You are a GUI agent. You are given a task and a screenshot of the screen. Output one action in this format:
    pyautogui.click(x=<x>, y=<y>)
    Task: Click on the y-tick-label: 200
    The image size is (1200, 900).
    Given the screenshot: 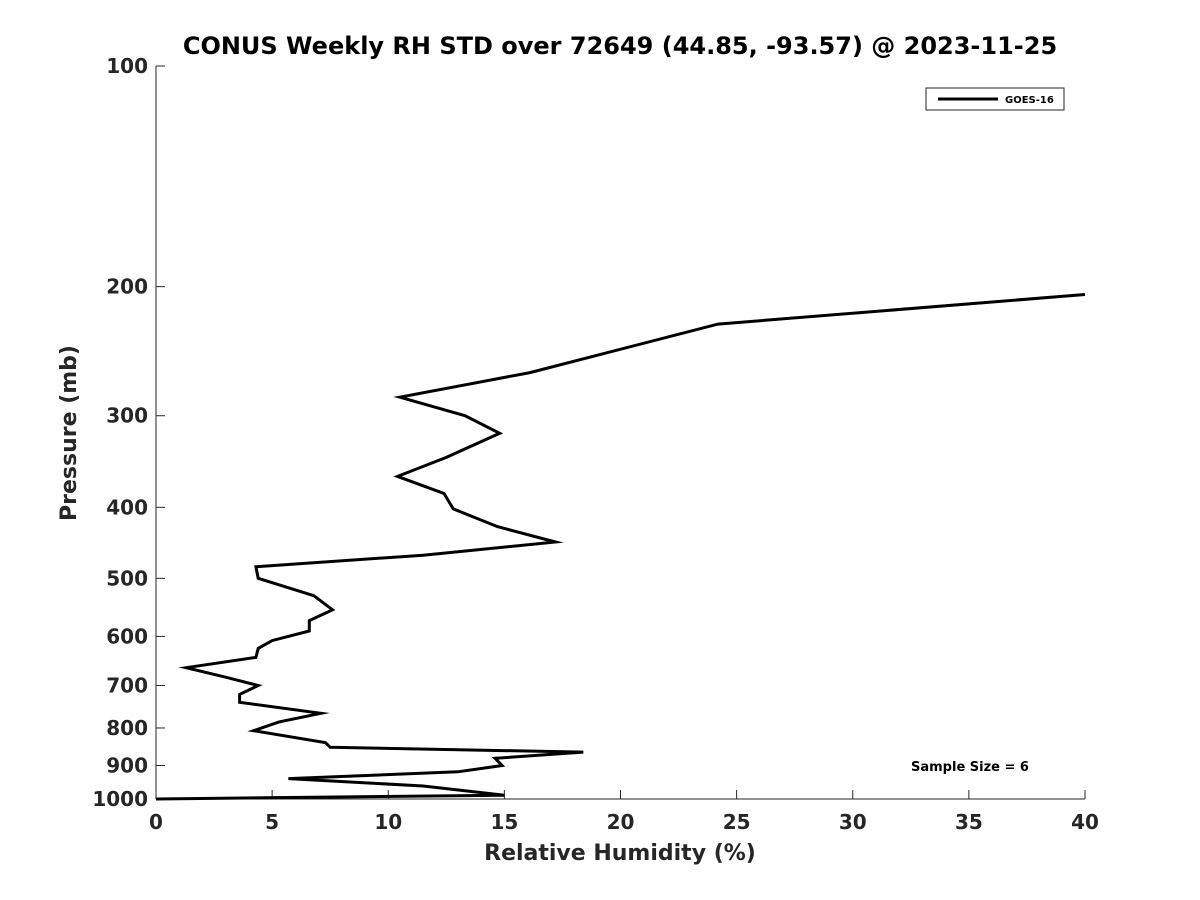 What is the action you would take?
    pyautogui.click(x=127, y=287)
    